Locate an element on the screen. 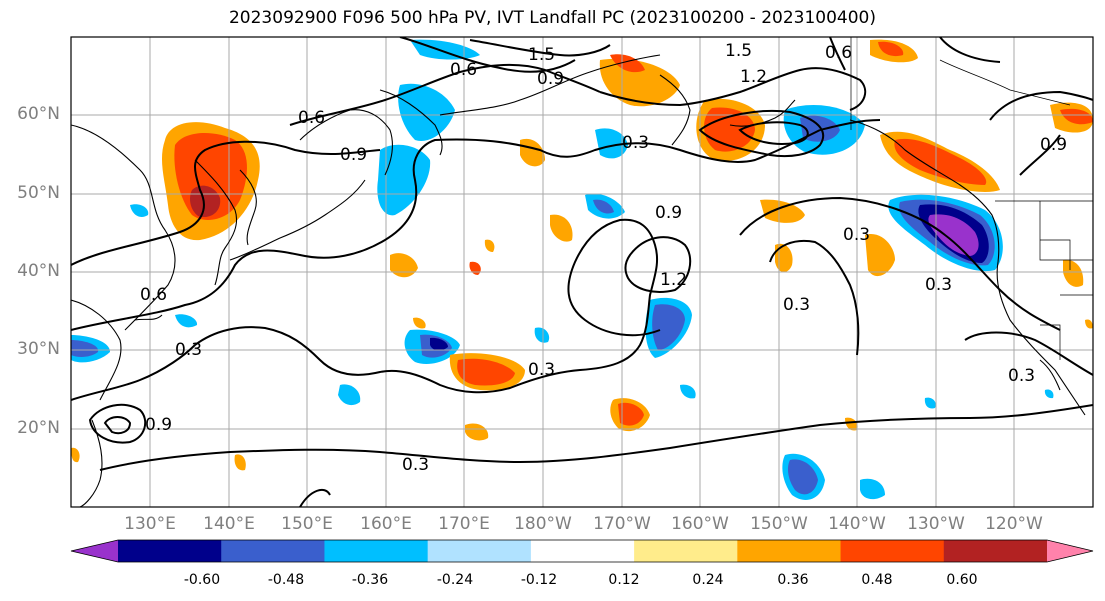 The width and height of the screenshot is (1105, 601). lon-label: 130°E is located at coordinates (150, 524).